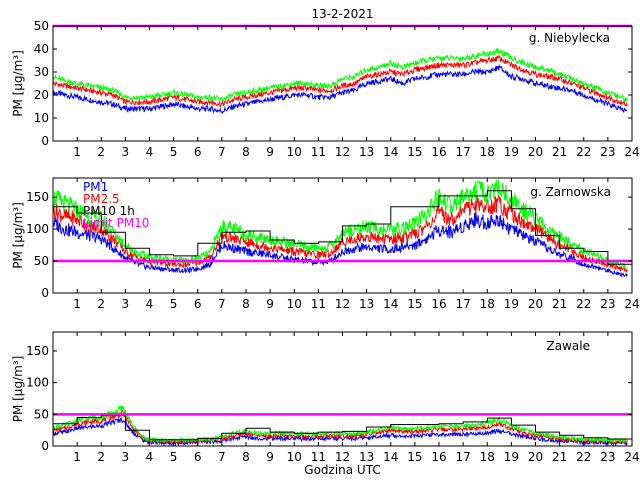  I want to click on station-name: g. Niebylecka, so click(569, 38).